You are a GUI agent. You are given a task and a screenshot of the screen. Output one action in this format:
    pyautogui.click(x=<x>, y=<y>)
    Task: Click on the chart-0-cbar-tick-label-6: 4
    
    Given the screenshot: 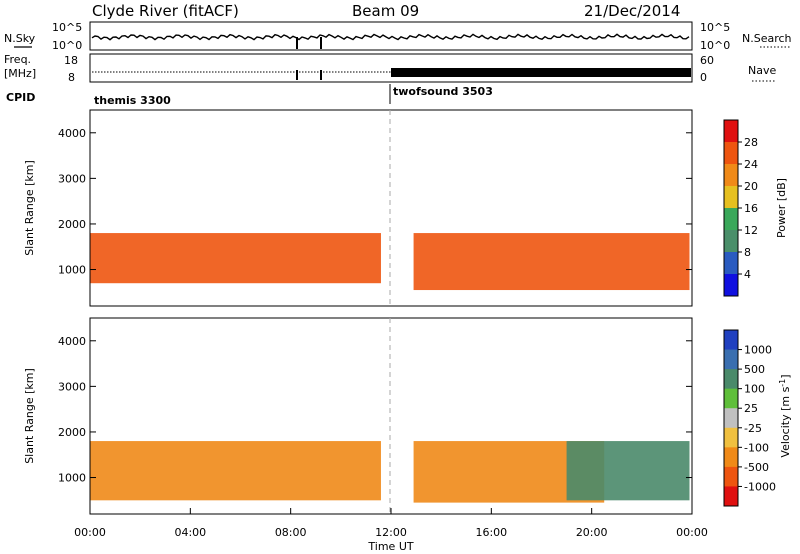 What is the action you would take?
    pyautogui.click(x=747, y=274)
    